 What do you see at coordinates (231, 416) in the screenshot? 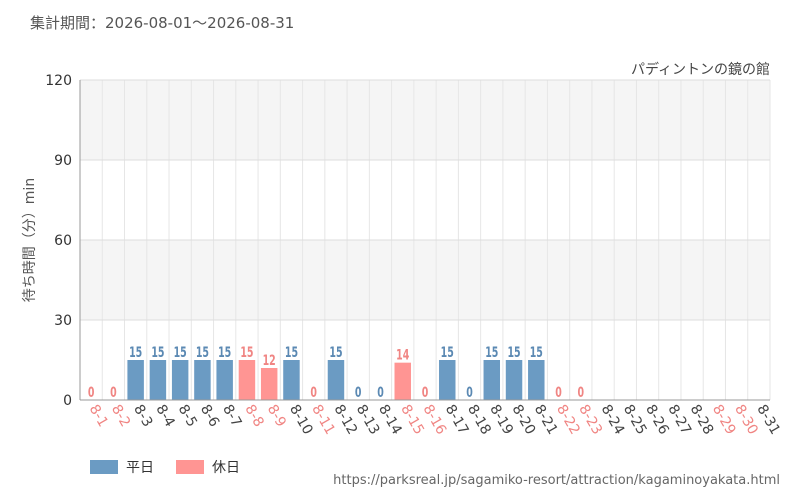
I see `x-tick-label: 8-7` at bounding box center [231, 416].